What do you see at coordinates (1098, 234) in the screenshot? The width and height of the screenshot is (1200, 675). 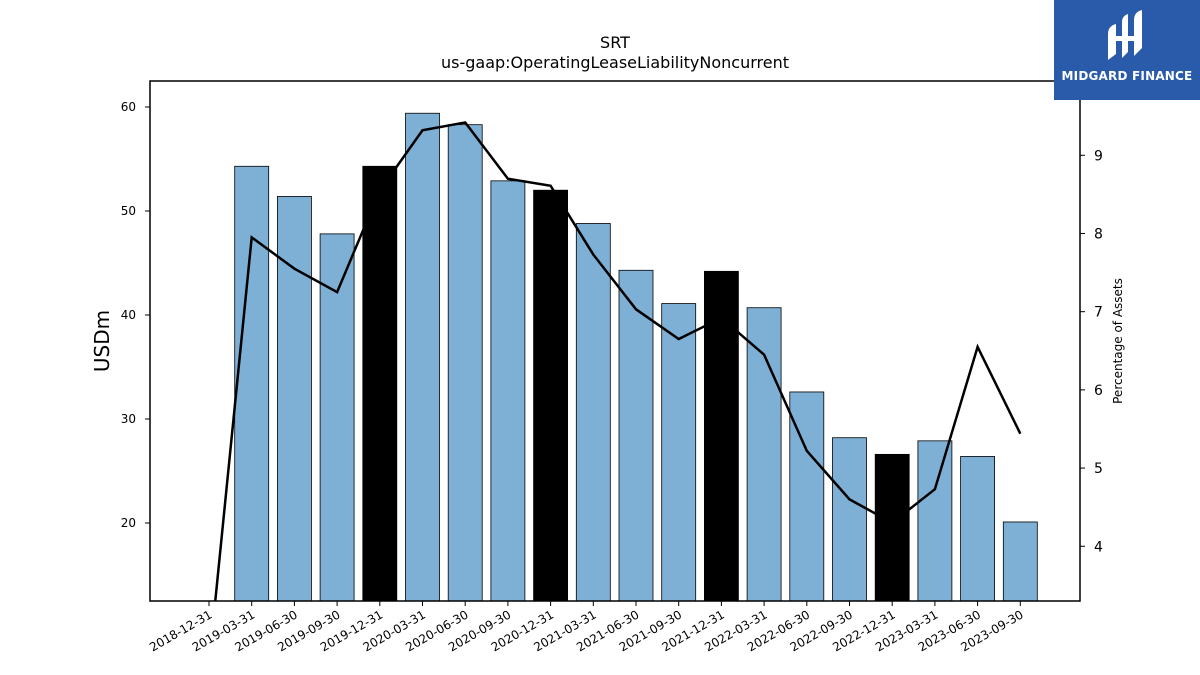 I see `y2-tick-label: 8` at bounding box center [1098, 234].